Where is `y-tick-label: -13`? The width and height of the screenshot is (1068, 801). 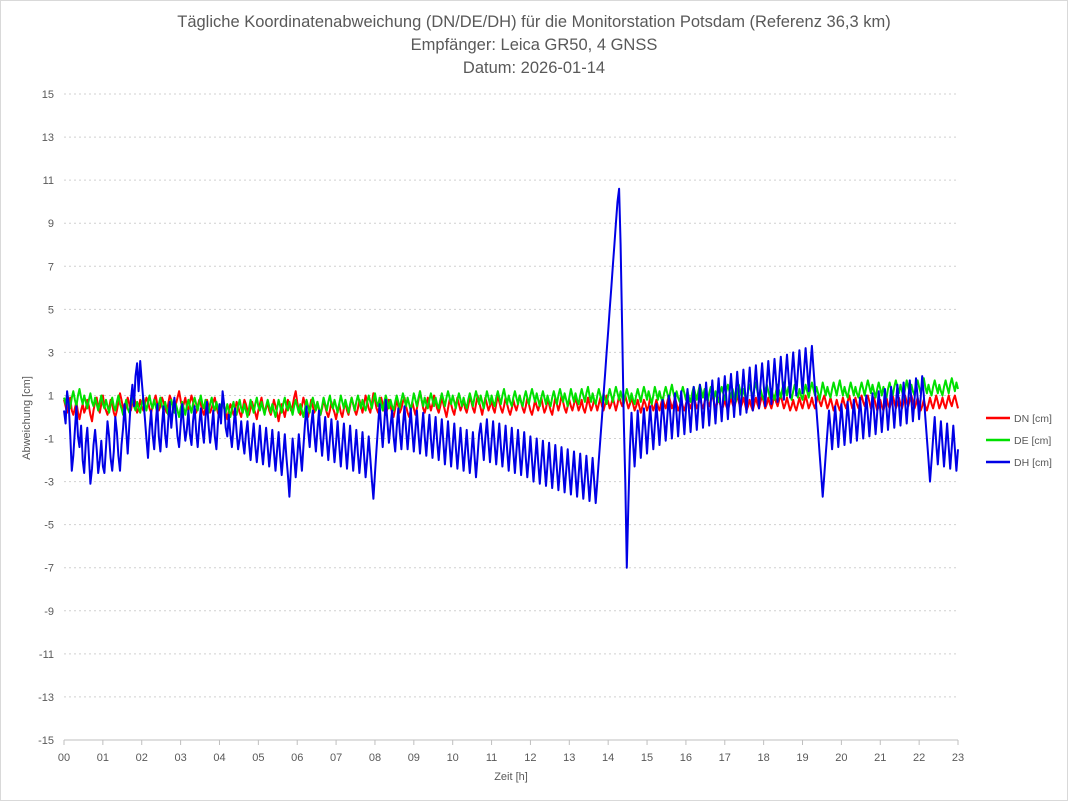 y-tick-label: -13 is located at coordinates (46, 698).